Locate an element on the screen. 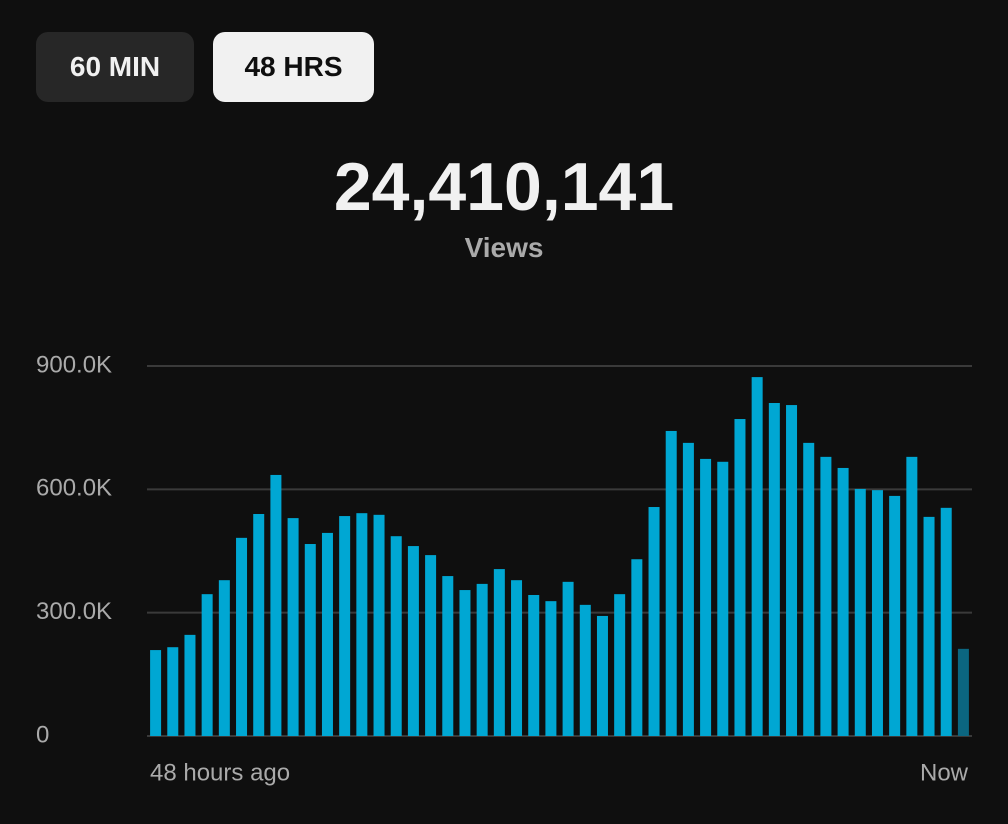 The image size is (1008, 824). y-tick-label: 600.0K is located at coordinates (74, 488).